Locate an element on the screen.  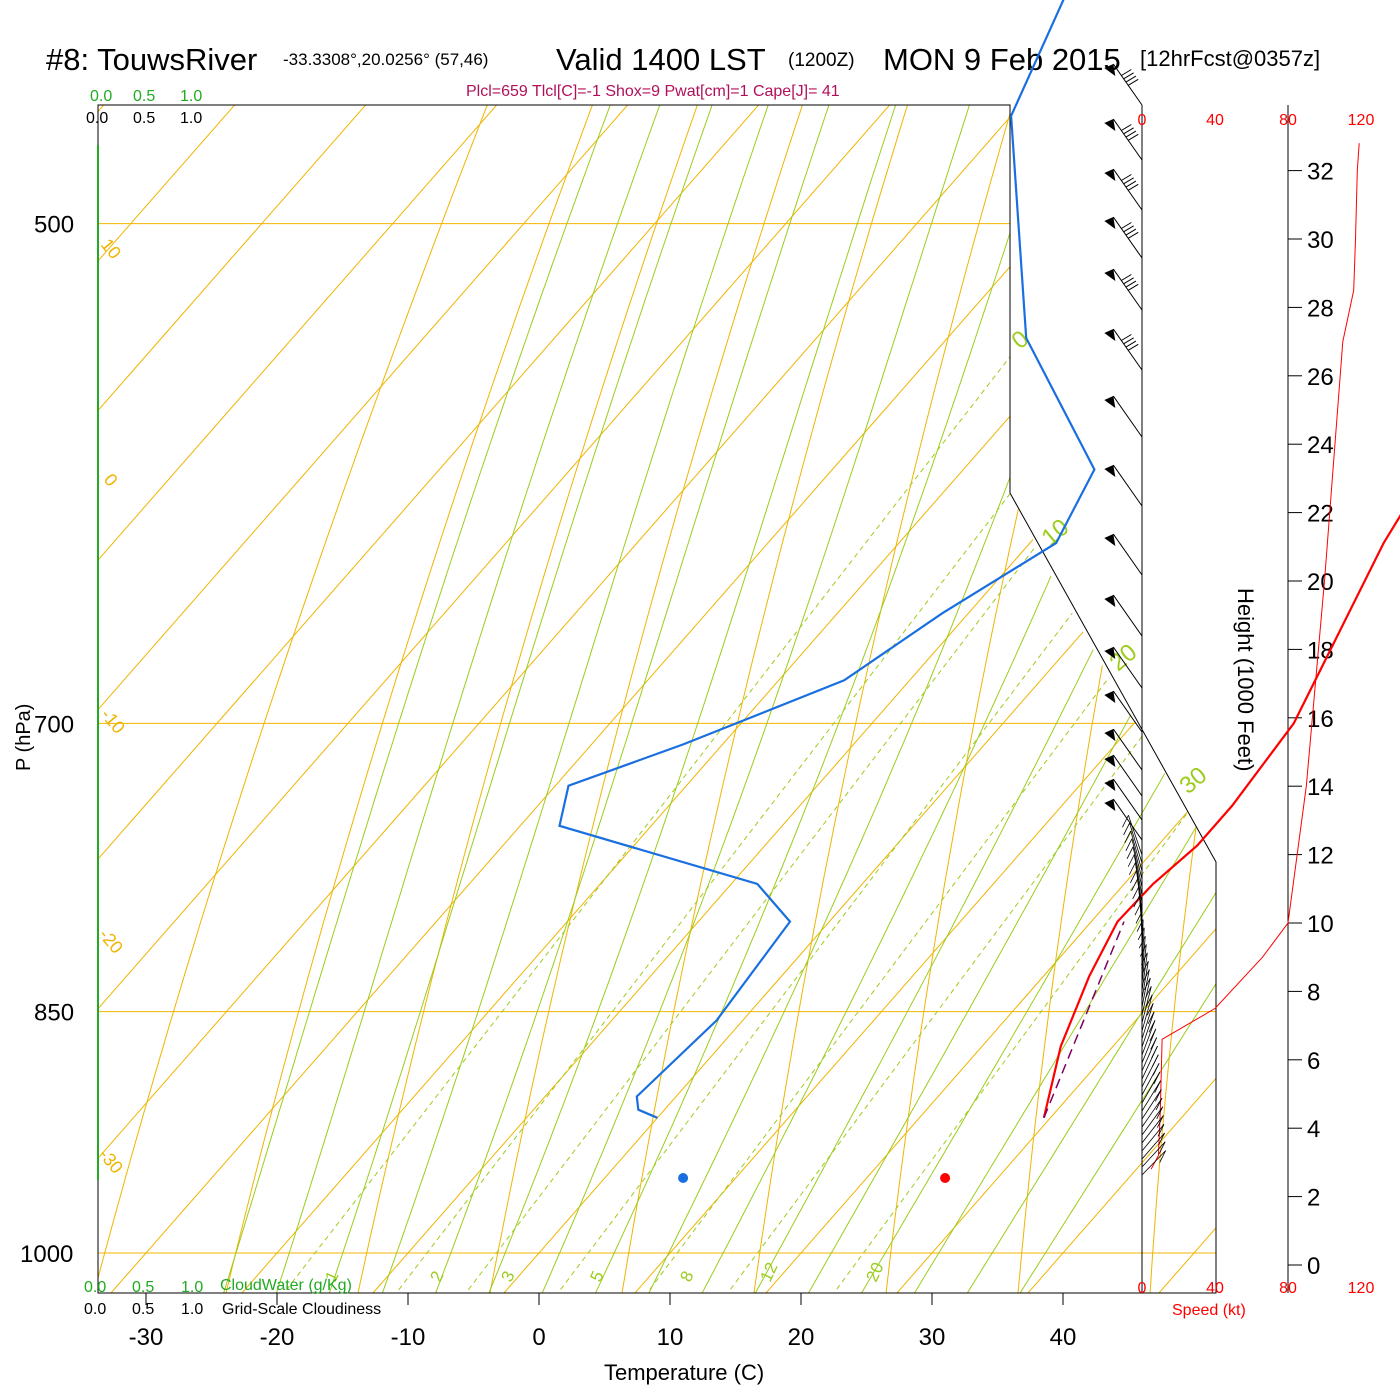
cc-top-tick-0: 0.0 is located at coordinates (97, 118).